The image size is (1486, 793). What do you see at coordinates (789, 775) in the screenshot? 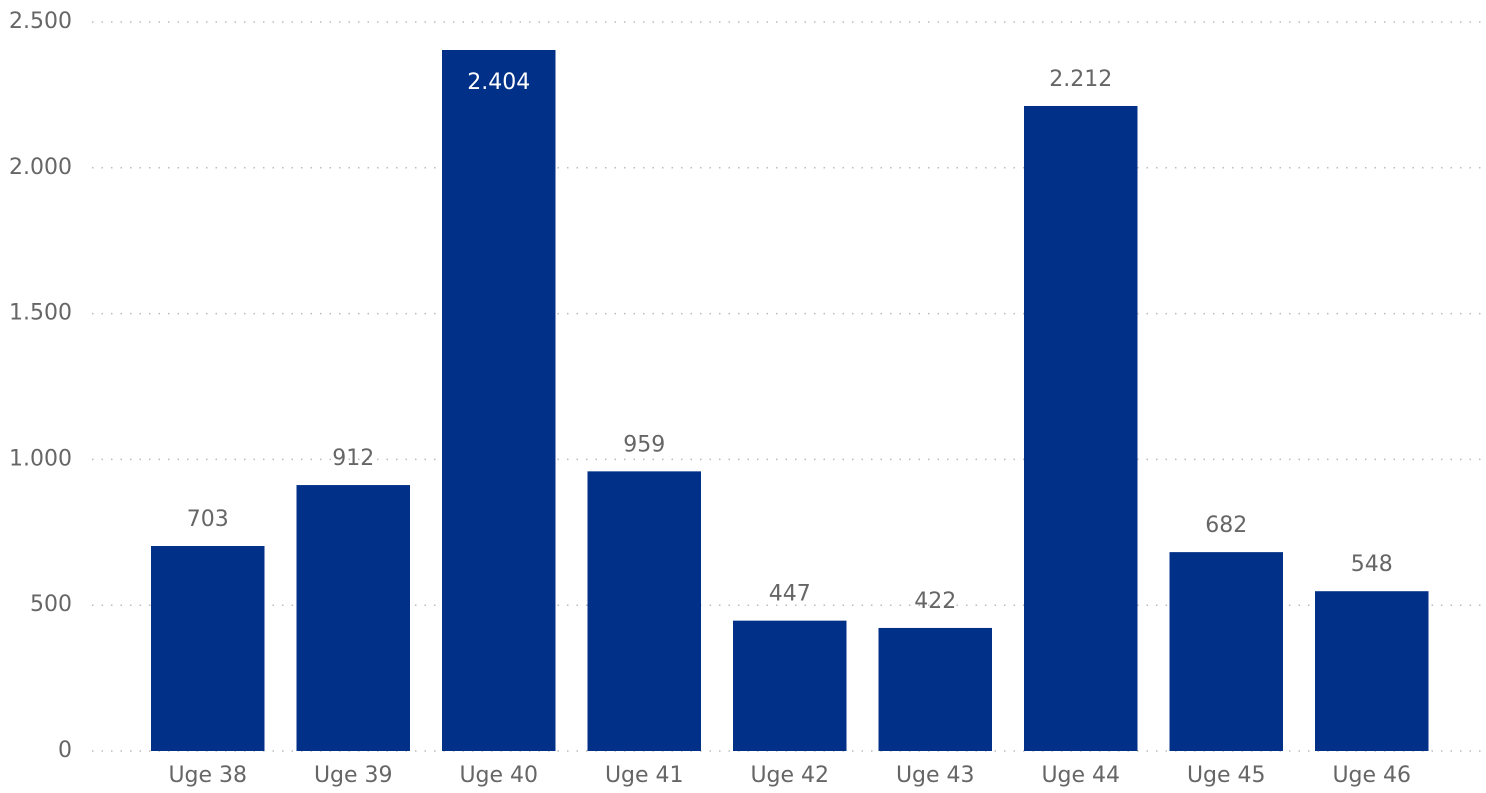
I see `x-tick-label: Uge 42` at bounding box center [789, 775].